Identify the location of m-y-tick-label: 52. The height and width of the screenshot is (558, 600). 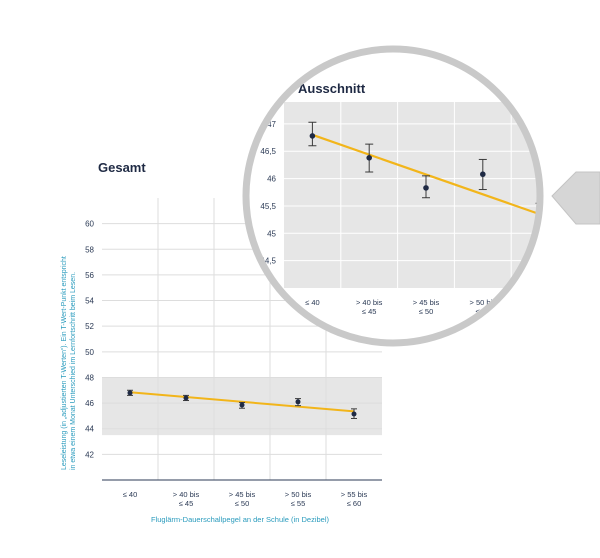
(89, 326).